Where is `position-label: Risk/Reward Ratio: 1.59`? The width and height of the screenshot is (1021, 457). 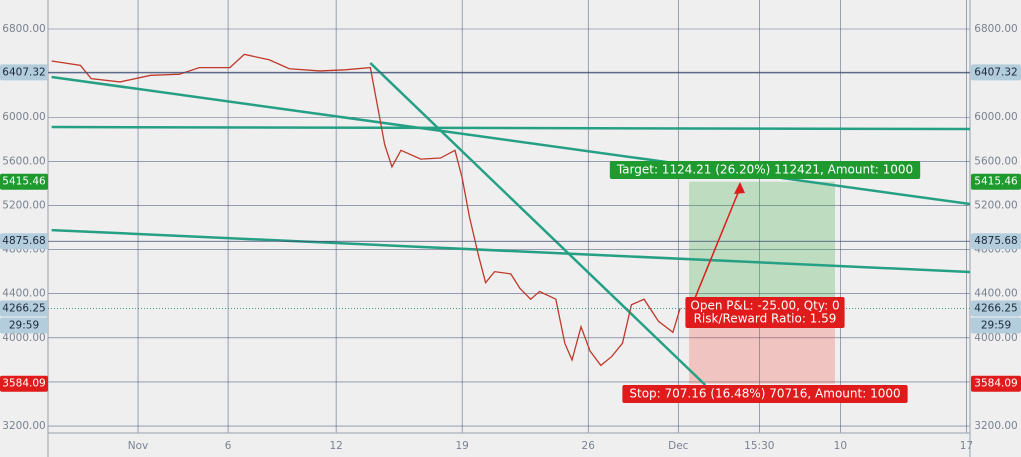 position-label: Risk/Reward Ratio: 1.59 is located at coordinates (765, 319).